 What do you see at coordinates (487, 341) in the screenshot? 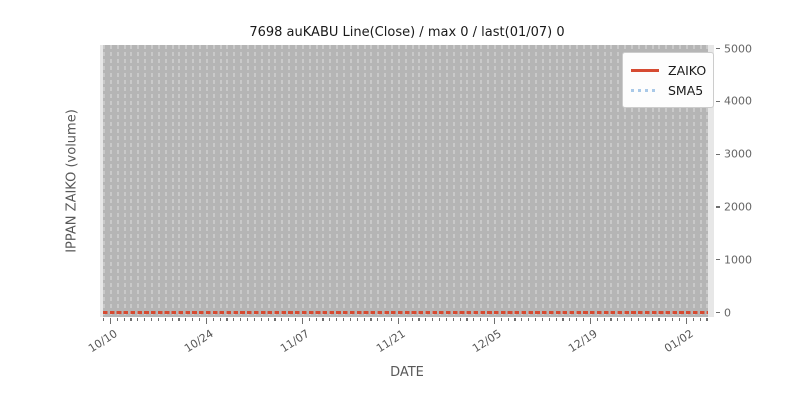
I see `x-tick-label: 12/05` at bounding box center [487, 341].